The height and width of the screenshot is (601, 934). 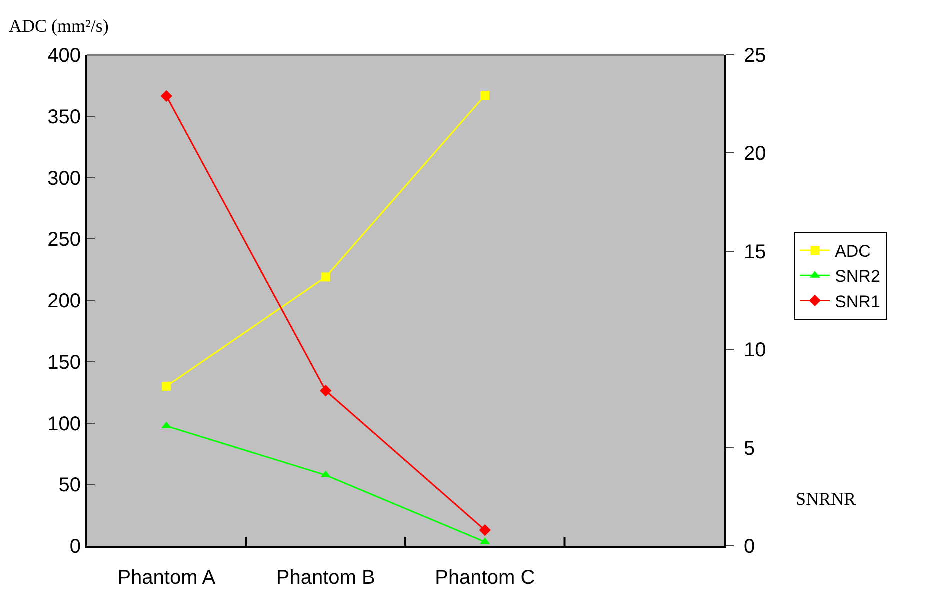 What do you see at coordinates (167, 578) in the screenshot?
I see `x-tick-label: Phantom A` at bounding box center [167, 578].